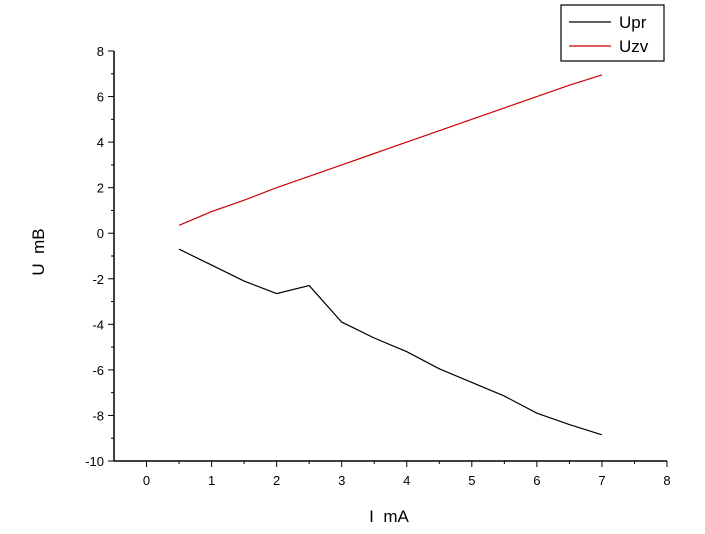  Describe the element at coordinates (276, 480) in the screenshot. I see `x-tick-label: 2` at that location.